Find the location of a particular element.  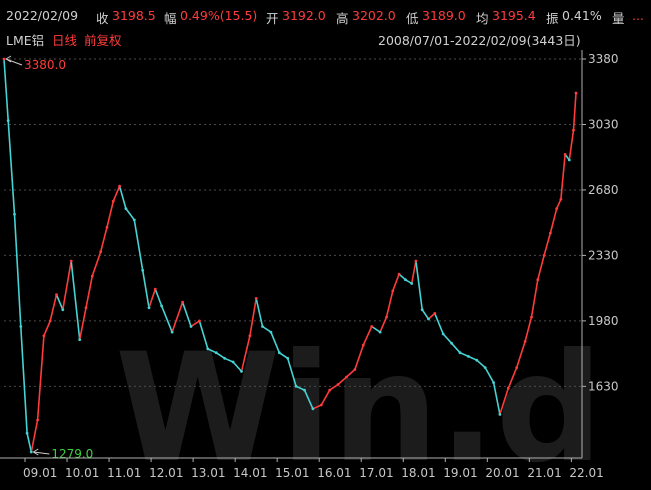

adjust-selector: 前复权 is located at coordinates (103, 40).